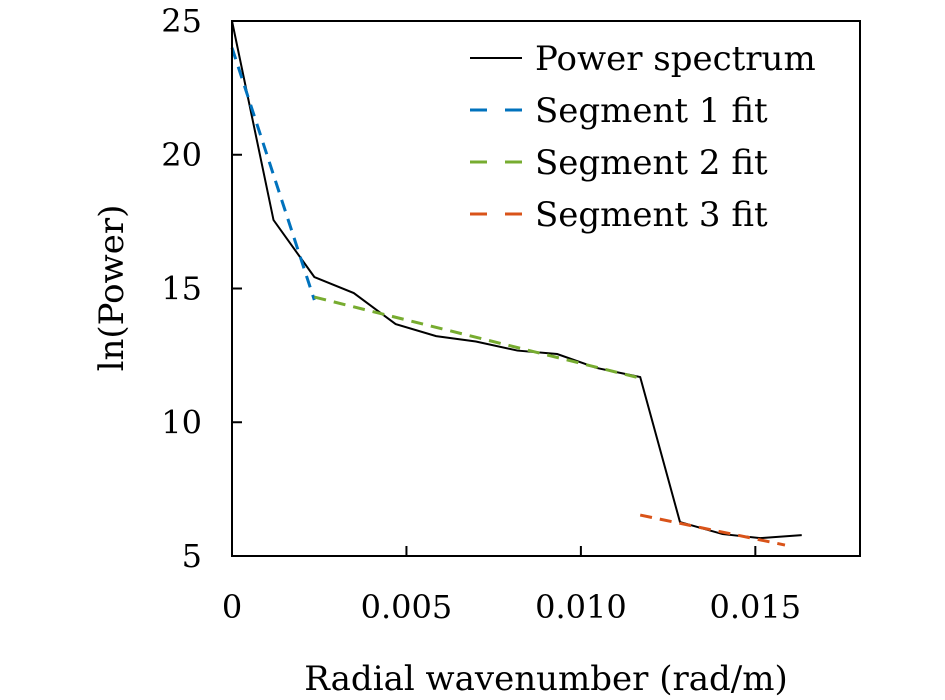  What do you see at coordinates (675, 59) in the screenshot?
I see `legend-label: Power spectrum` at bounding box center [675, 59].